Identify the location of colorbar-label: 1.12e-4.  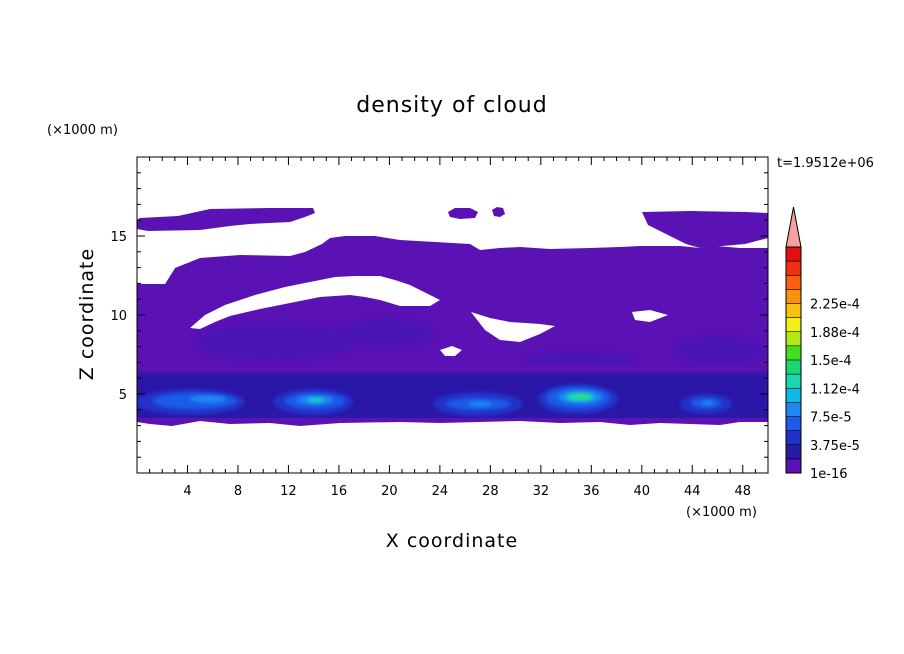
(835, 389).